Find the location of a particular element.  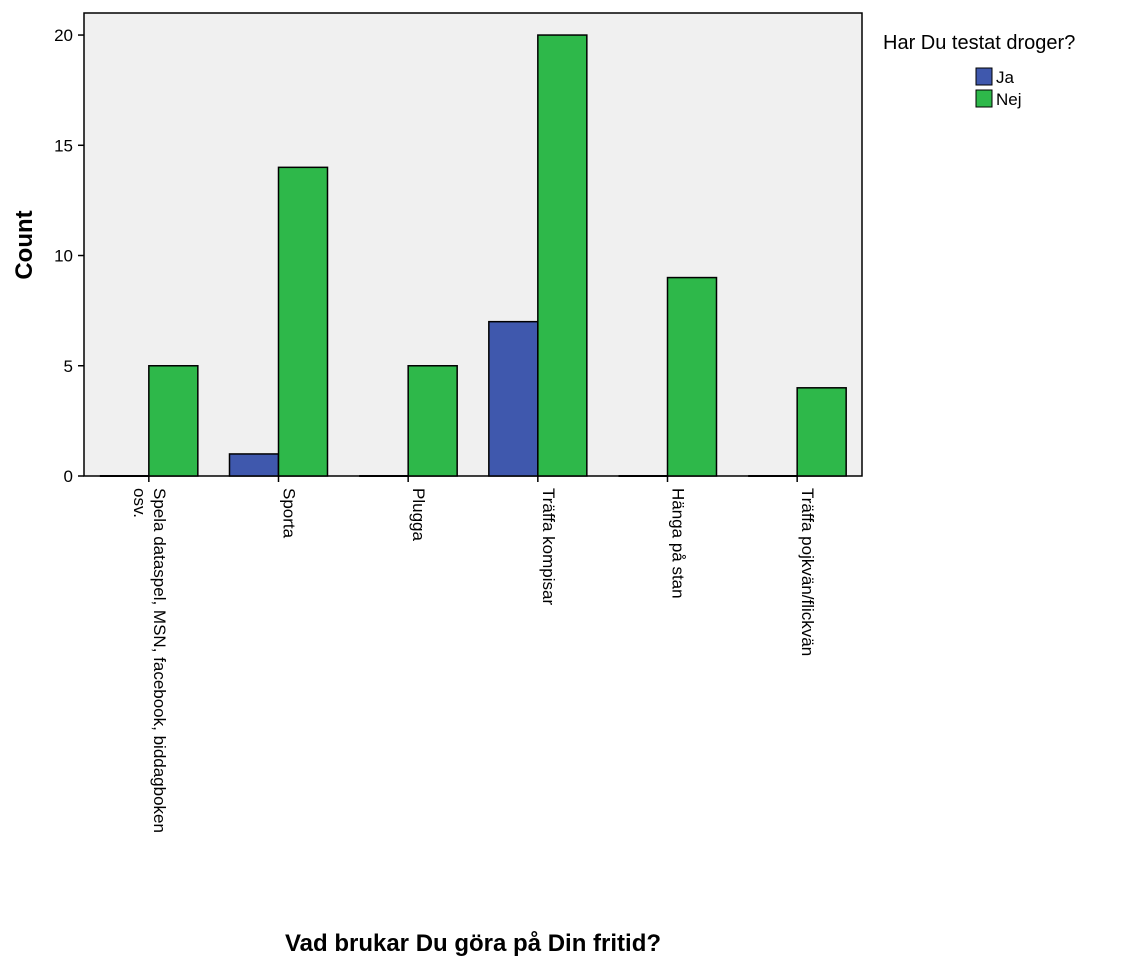

legend-title: Har Du testat droger? is located at coordinates (979, 43).